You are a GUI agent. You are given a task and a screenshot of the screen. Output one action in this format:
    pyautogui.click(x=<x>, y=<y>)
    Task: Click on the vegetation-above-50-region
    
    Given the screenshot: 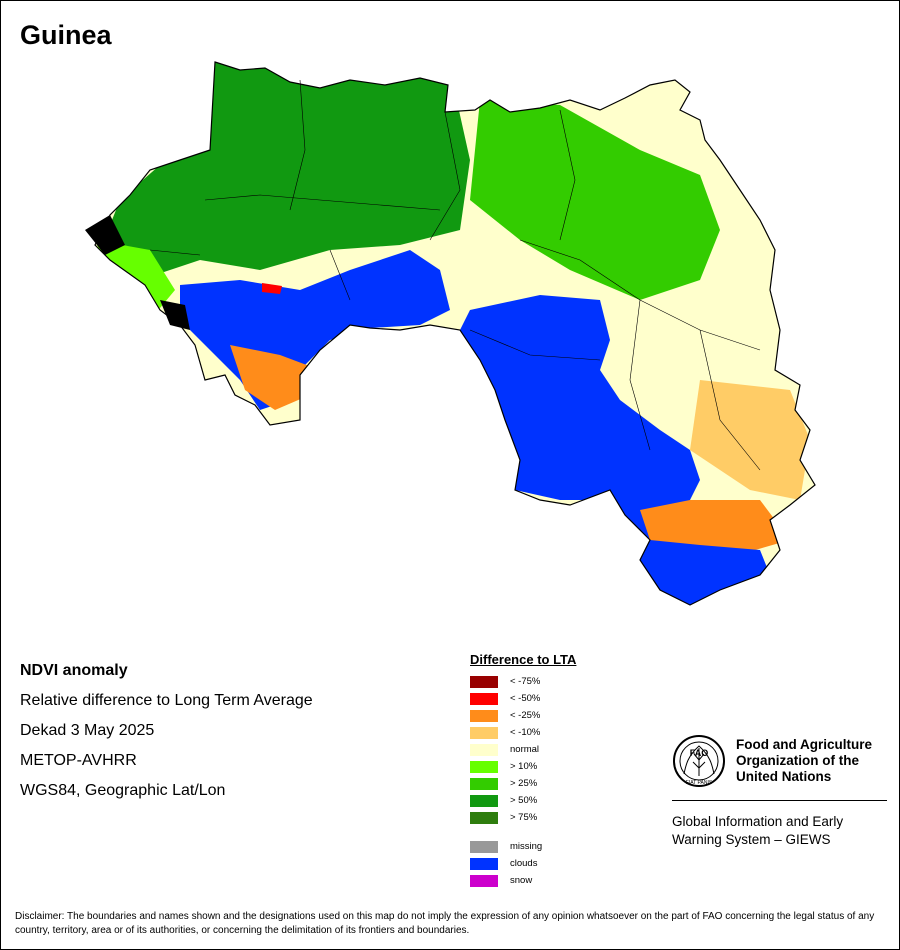 What is the action you would take?
    pyautogui.click(x=285, y=171)
    